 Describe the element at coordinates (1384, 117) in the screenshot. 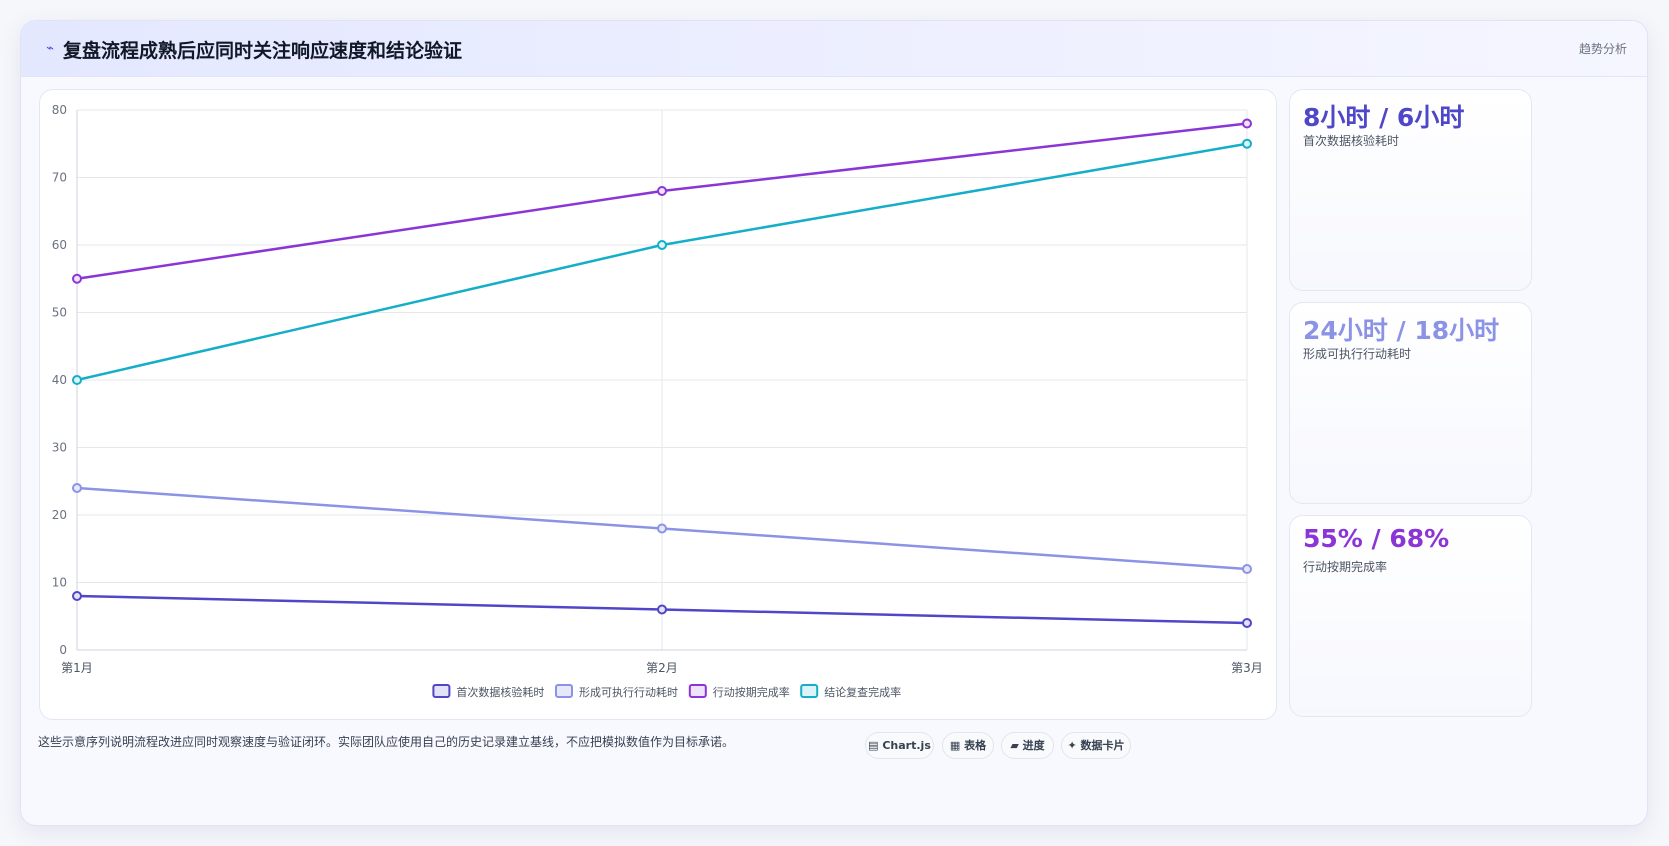

I see `stat-value: 8小时 / 6小时` at that location.